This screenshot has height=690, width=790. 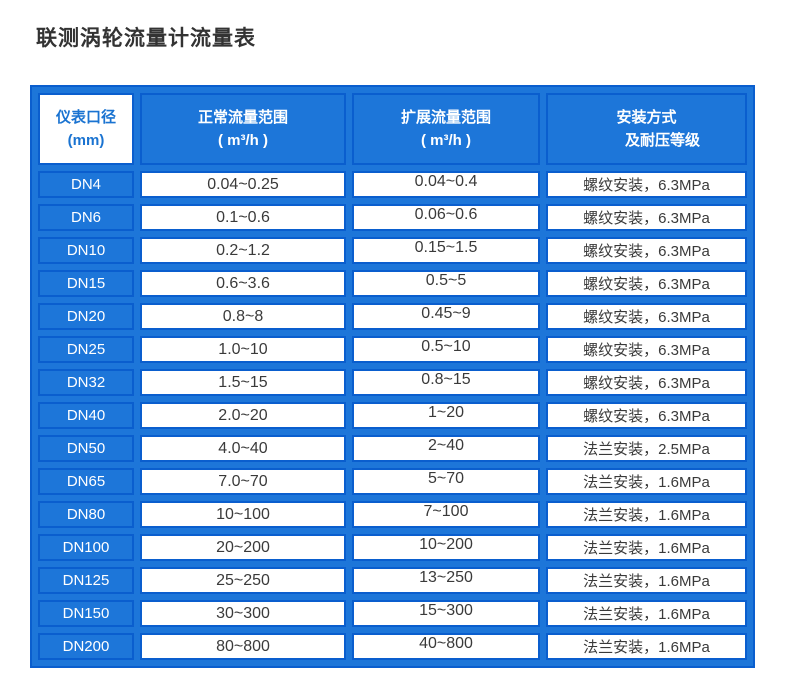 What do you see at coordinates (446, 349) in the screenshot?
I see `cell-extended-range: 0.5~10` at bounding box center [446, 349].